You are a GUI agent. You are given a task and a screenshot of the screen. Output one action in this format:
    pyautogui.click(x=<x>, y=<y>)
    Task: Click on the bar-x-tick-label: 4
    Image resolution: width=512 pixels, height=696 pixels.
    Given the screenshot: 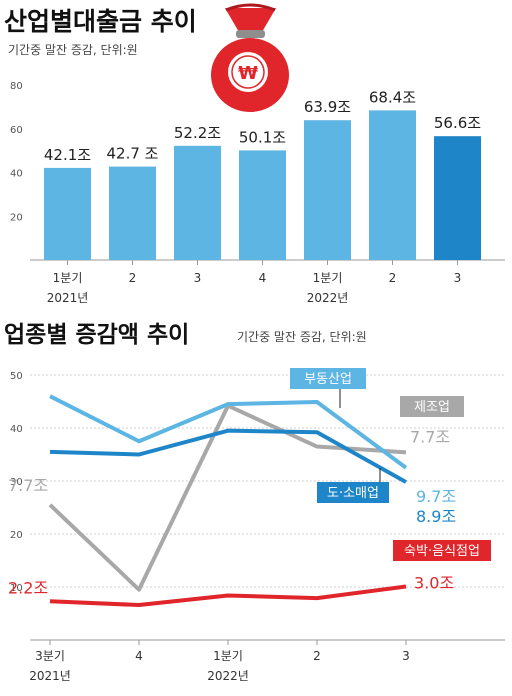 What is the action you would take?
    pyautogui.click(x=263, y=278)
    